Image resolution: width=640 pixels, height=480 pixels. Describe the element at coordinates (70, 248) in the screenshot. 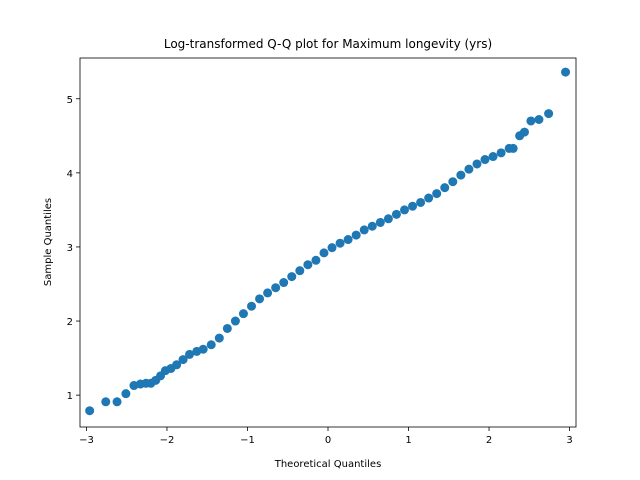

I see `y-tick-label: 3` at that location.